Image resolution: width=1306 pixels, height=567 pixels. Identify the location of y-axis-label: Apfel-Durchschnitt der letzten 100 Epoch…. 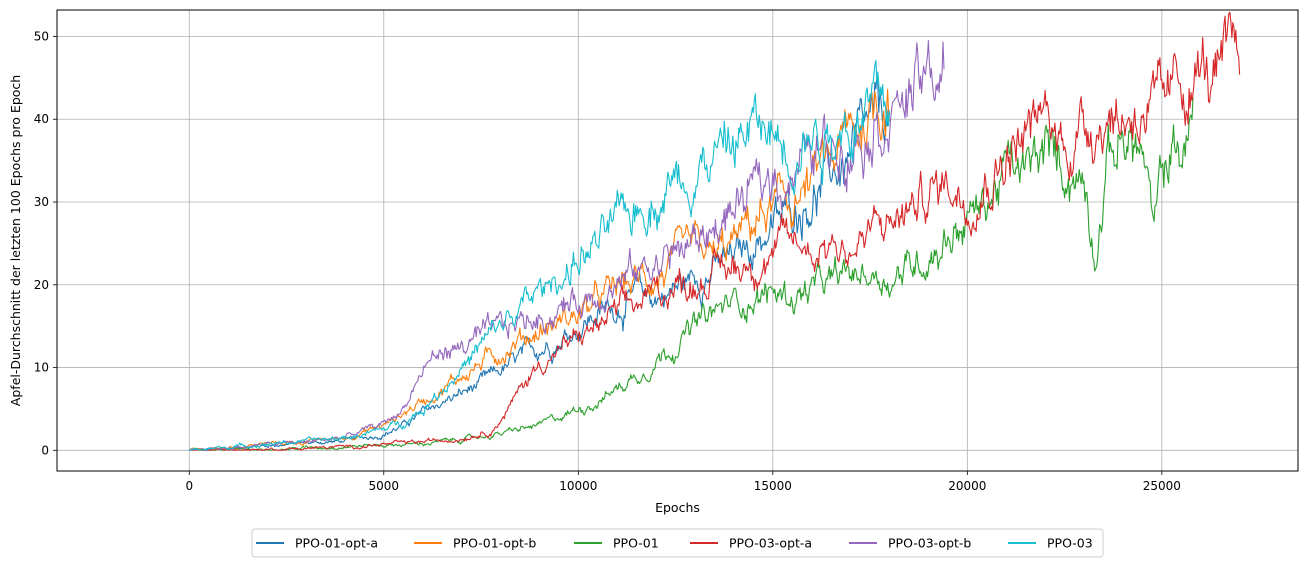
(15, 240).